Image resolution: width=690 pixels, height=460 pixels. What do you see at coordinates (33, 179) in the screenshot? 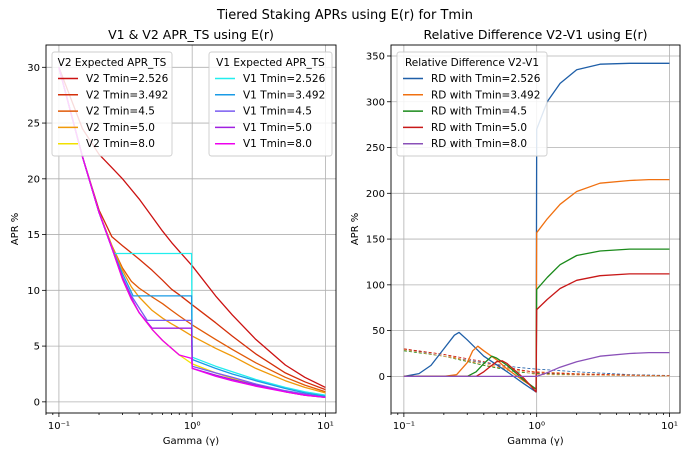
I see `y-tick-label: 20` at bounding box center [33, 179].